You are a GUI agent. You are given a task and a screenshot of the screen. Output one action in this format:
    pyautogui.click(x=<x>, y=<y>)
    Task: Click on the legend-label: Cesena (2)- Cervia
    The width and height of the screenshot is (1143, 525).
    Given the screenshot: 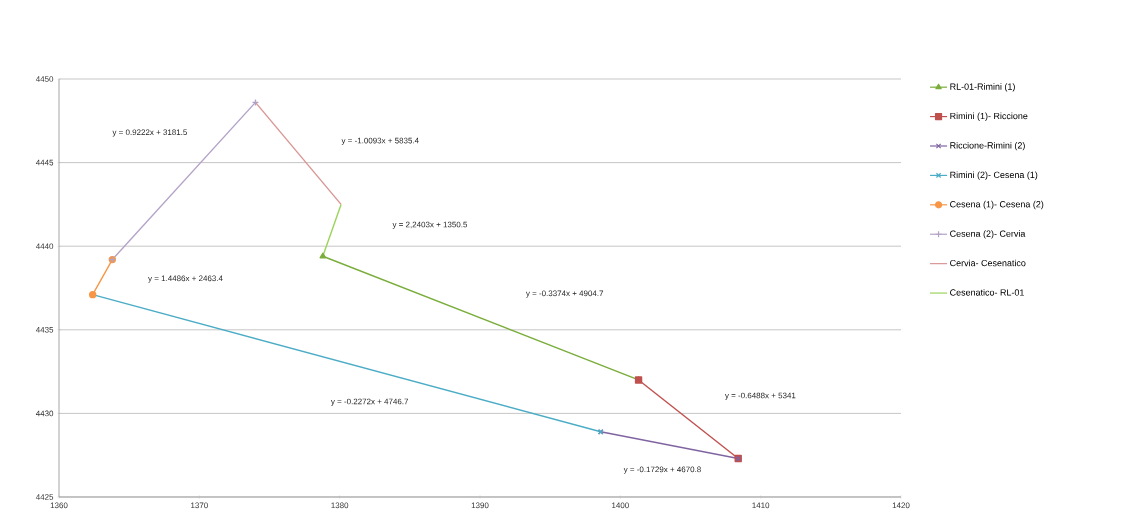 What is the action you would take?
    pyautogui.click(x=988, y=234)
    